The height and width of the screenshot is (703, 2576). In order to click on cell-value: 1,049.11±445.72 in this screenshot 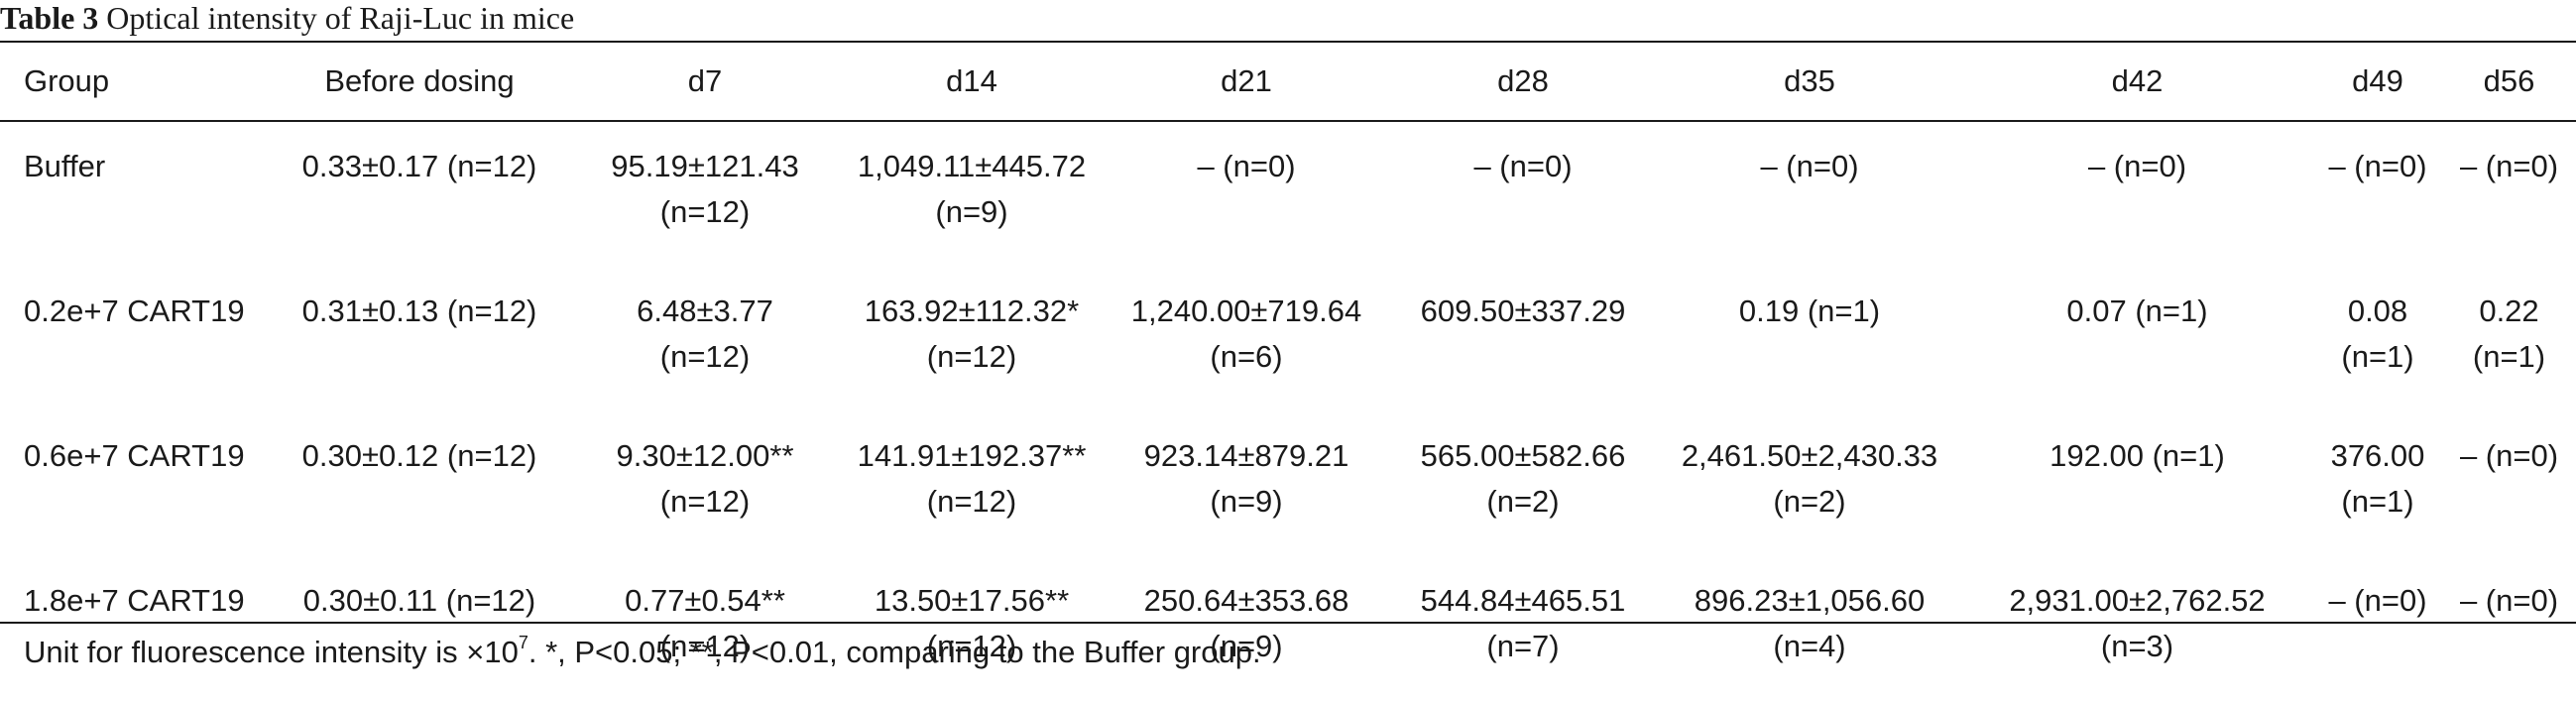, I will do `click(972, 166)`.